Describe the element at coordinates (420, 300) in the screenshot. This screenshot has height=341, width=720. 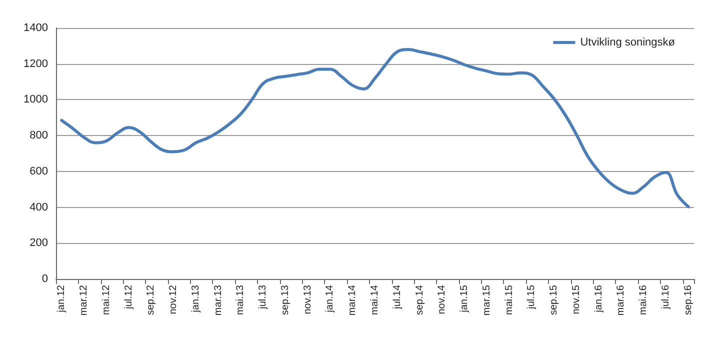
I see `x-tick-label: sep.14` at that location.